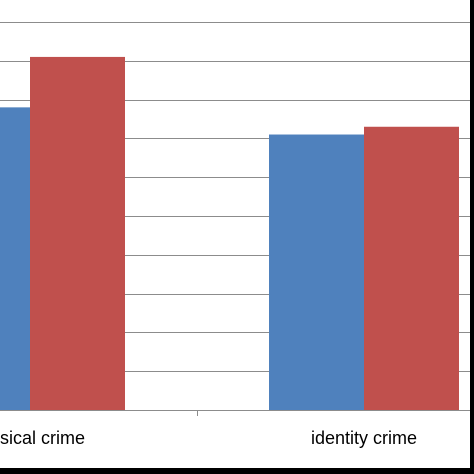  What do you see at coordinates (208, 438) in the screenshot?
I see `category-labels: sical crime identity crime` at bounding box center [208, 438].